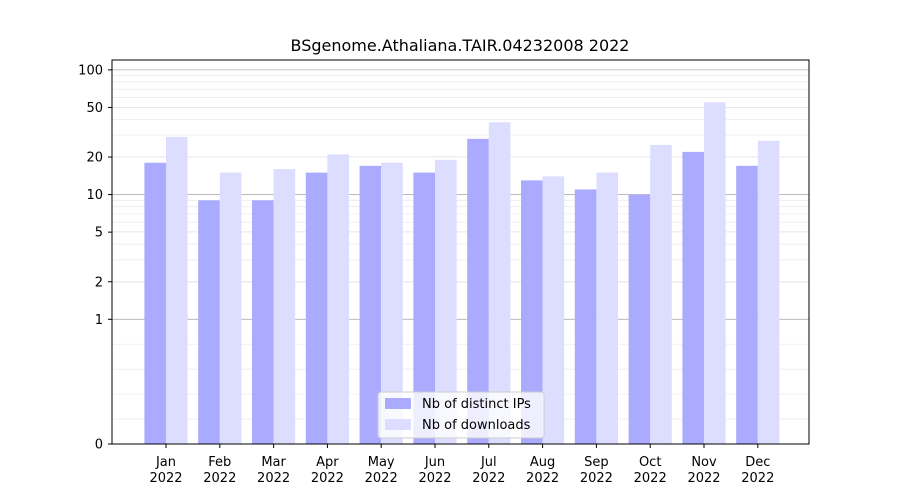 The image size is (900, 500). I want to click on legend-box, so click(461, 415).